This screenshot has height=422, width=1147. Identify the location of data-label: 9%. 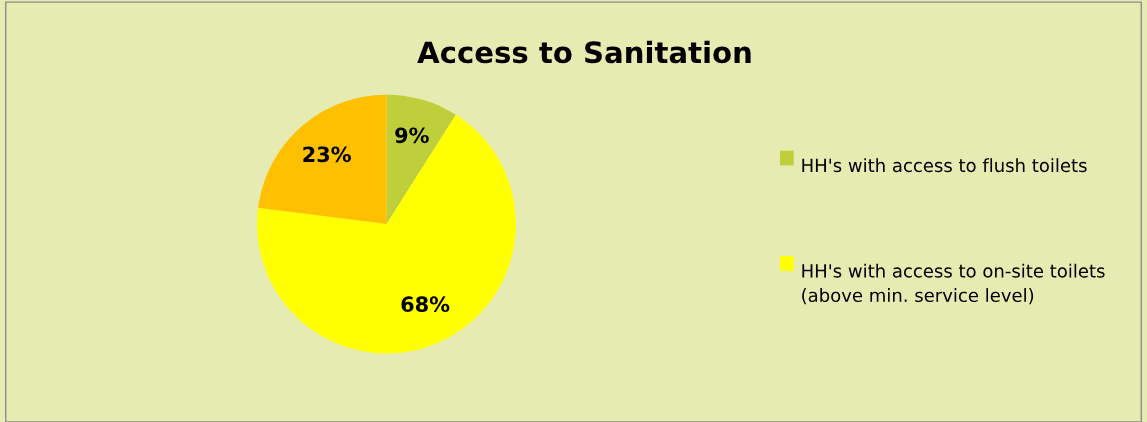
(412, 135).